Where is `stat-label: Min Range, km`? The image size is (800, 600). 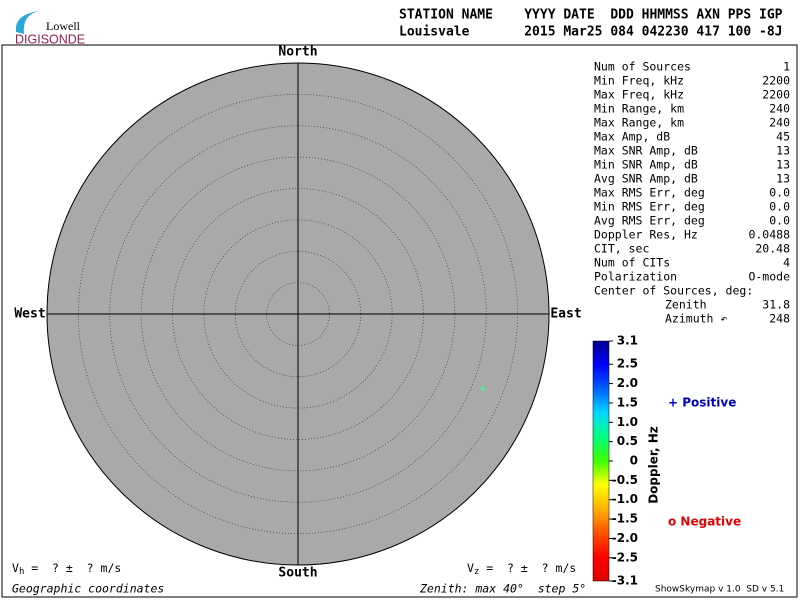 stat-label: Min Range, km is located at coordinates (639, 109).